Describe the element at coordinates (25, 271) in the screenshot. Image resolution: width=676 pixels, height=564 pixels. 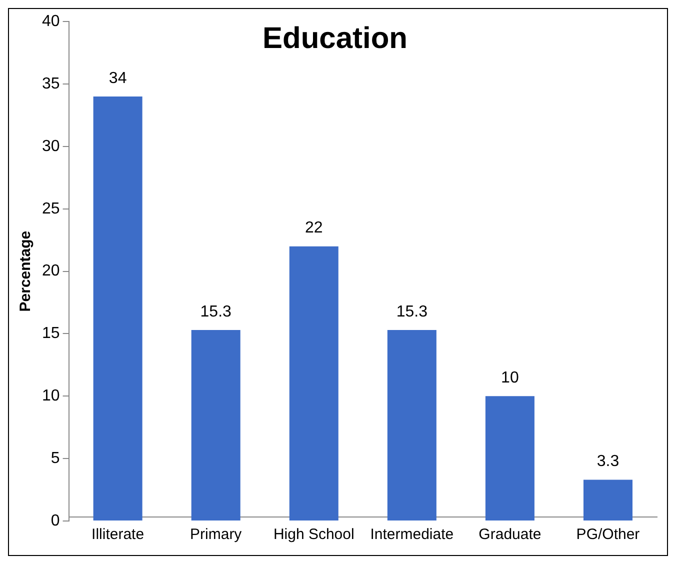
I see `y-axis-title: Percentage` at that location.